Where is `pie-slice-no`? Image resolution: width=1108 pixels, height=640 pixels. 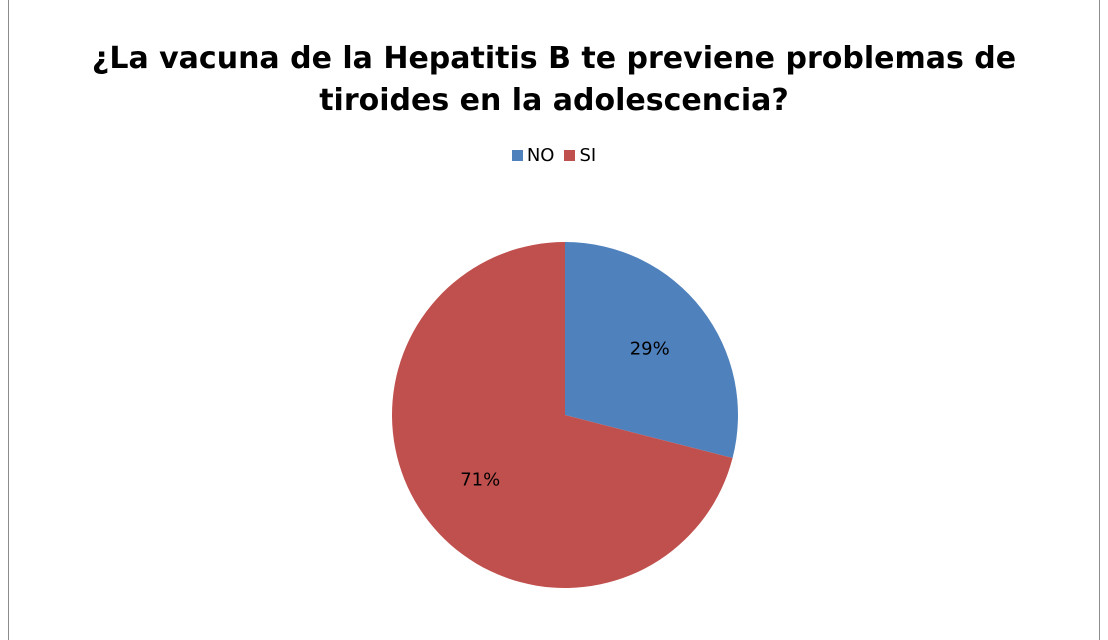
pie-slice-no is located at coordinates (651, 350).